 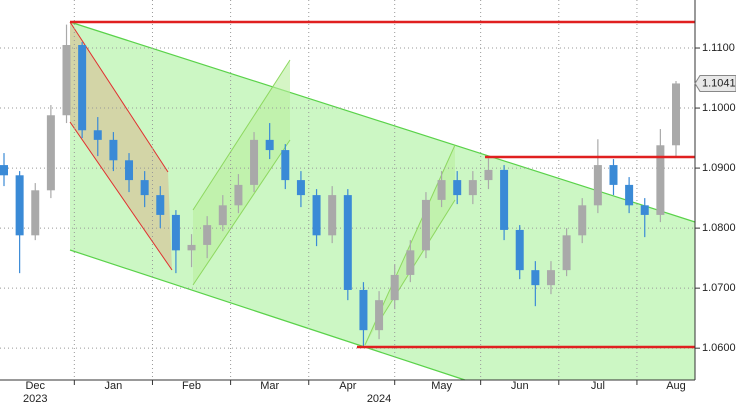 What do you see at coordinates (121, 196) in the screenshot?
I see `down-channel-lower` at bounding box center [121, 196].